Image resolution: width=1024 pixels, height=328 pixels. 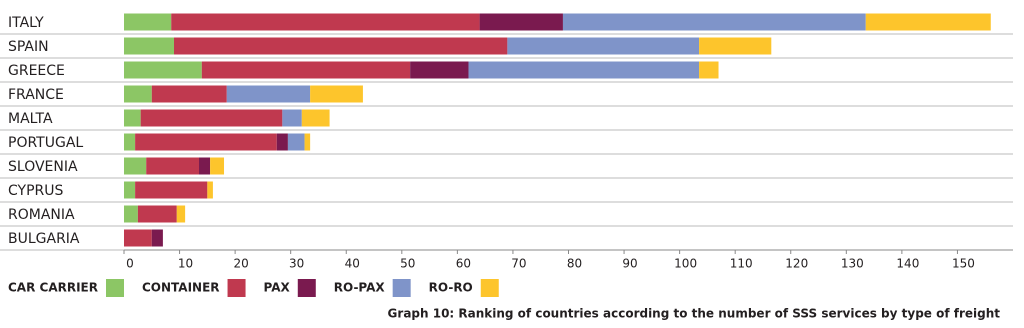 I want to click on x-tick-label: 150, so click(x=963, y=264).